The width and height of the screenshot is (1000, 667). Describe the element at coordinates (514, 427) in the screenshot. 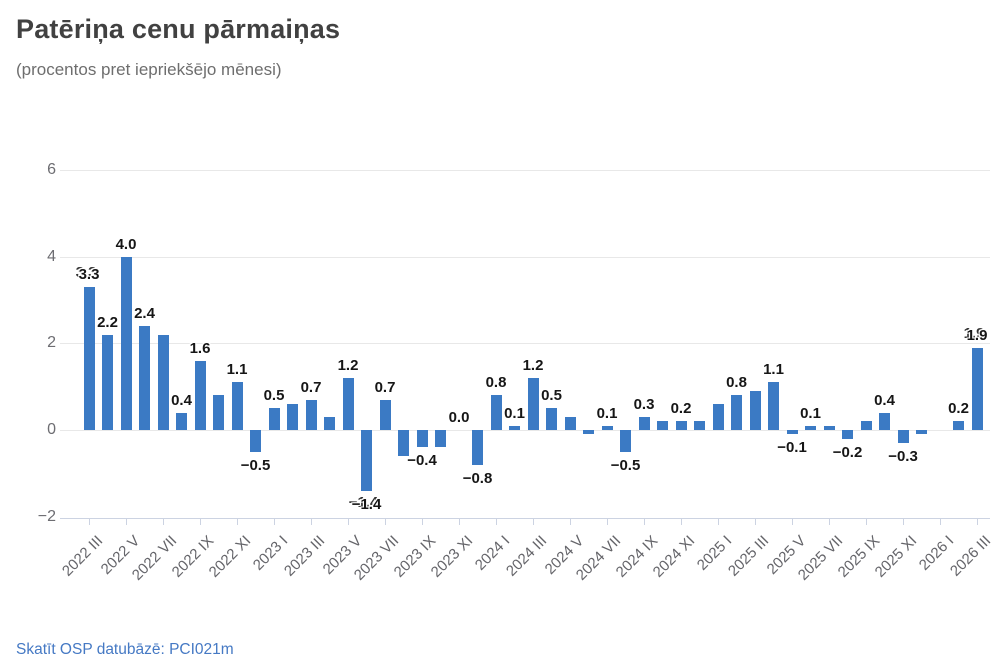

I see `bar-2024-ii` at that location.